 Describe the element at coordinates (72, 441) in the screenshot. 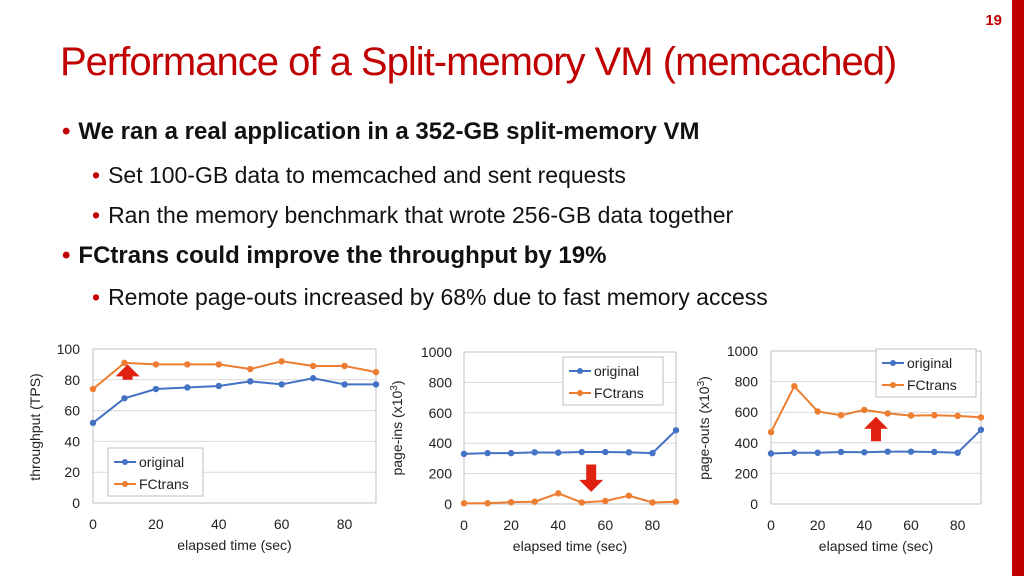

I see `y-tick-label: 40` at that location.